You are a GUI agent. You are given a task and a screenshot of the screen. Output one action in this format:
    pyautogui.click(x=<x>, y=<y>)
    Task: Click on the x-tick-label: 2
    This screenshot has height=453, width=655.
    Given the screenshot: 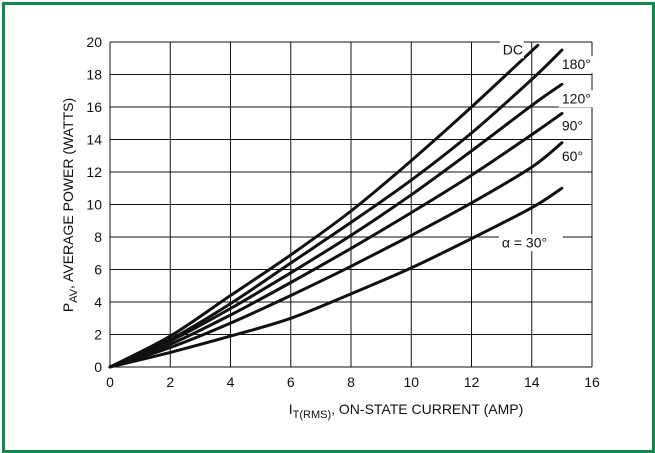 What is the action you would take?
    pyautogui.click(x=170, y=382)
    